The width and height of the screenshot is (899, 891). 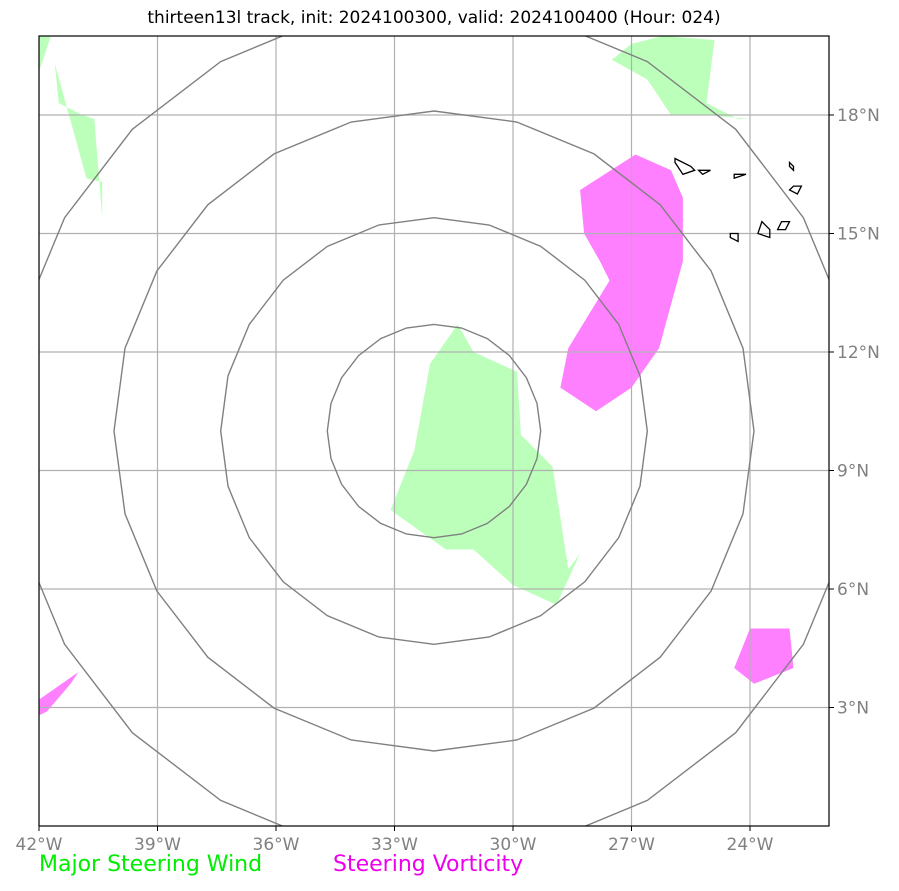 I want to click on lat-tick-label: 9°N, so click(x=853, y=472).